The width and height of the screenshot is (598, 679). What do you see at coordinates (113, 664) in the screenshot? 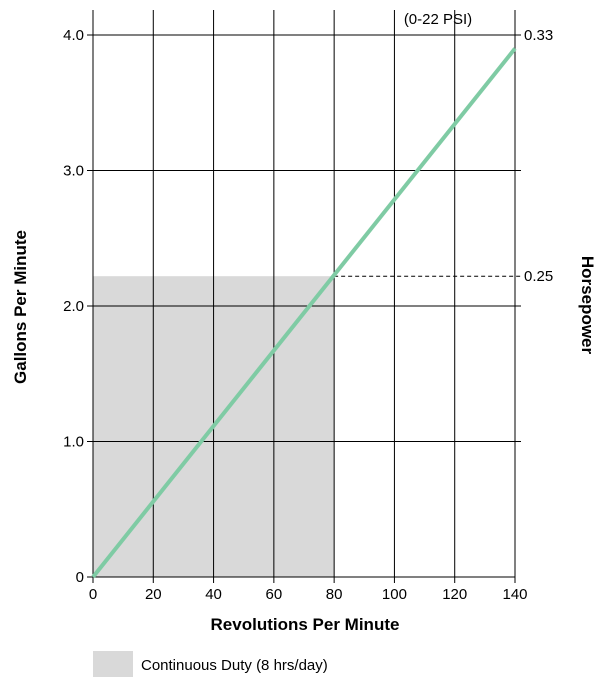
I see `legend-swatch` at bounding box center [113, 664].